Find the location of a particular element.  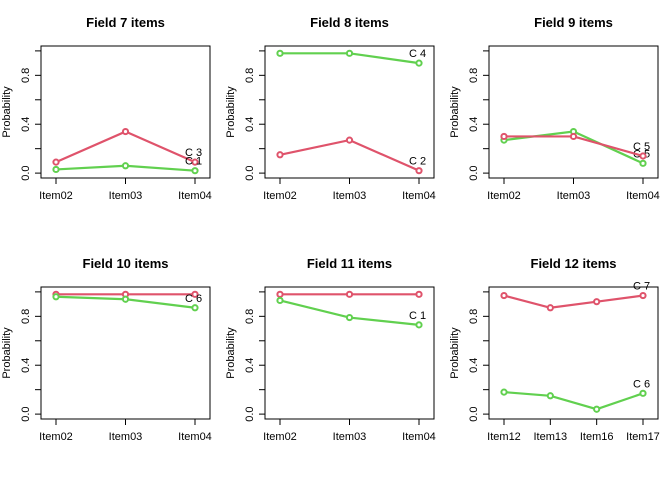

series-end-label: C 2 is located at coordinates (417, 162).